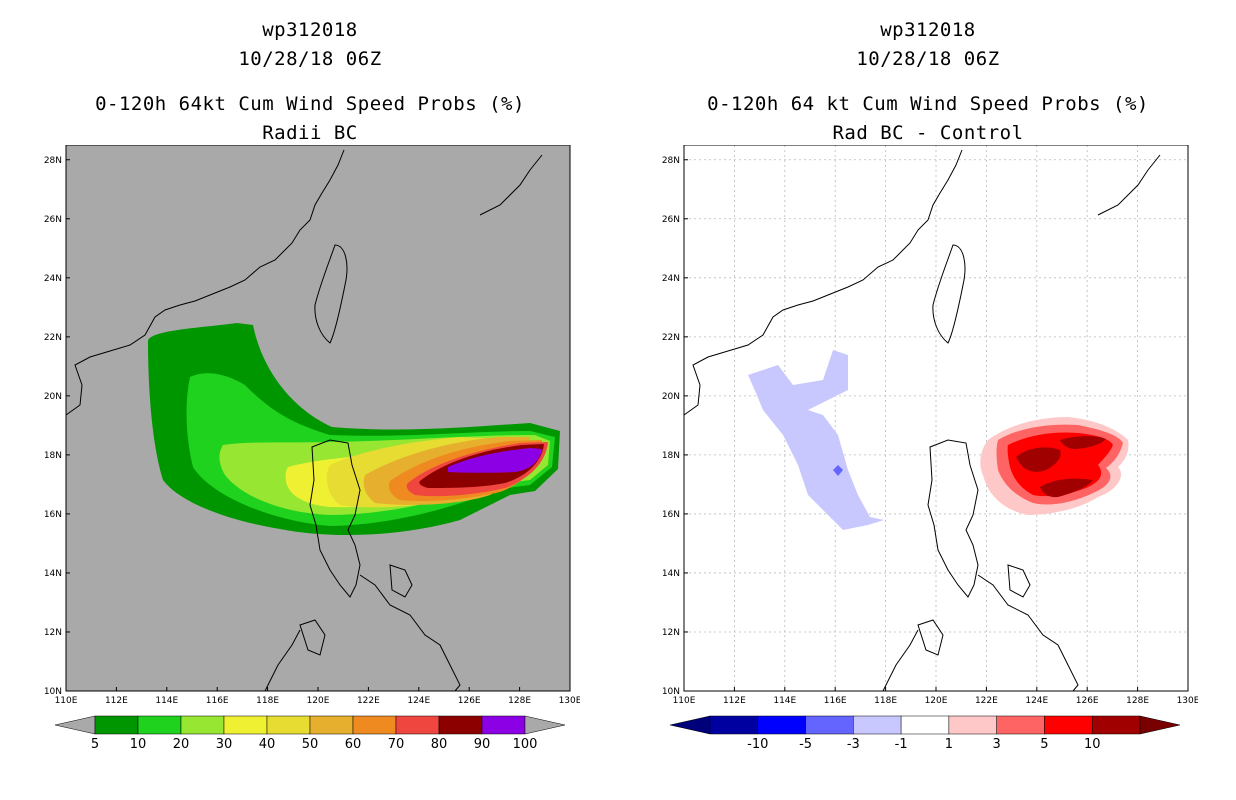 The image size is (1236, 800). What do you see at coordinates (928, 30) in the screenshot?
I see `right-storm-id: wp312018` at bounding box center [928, 30].